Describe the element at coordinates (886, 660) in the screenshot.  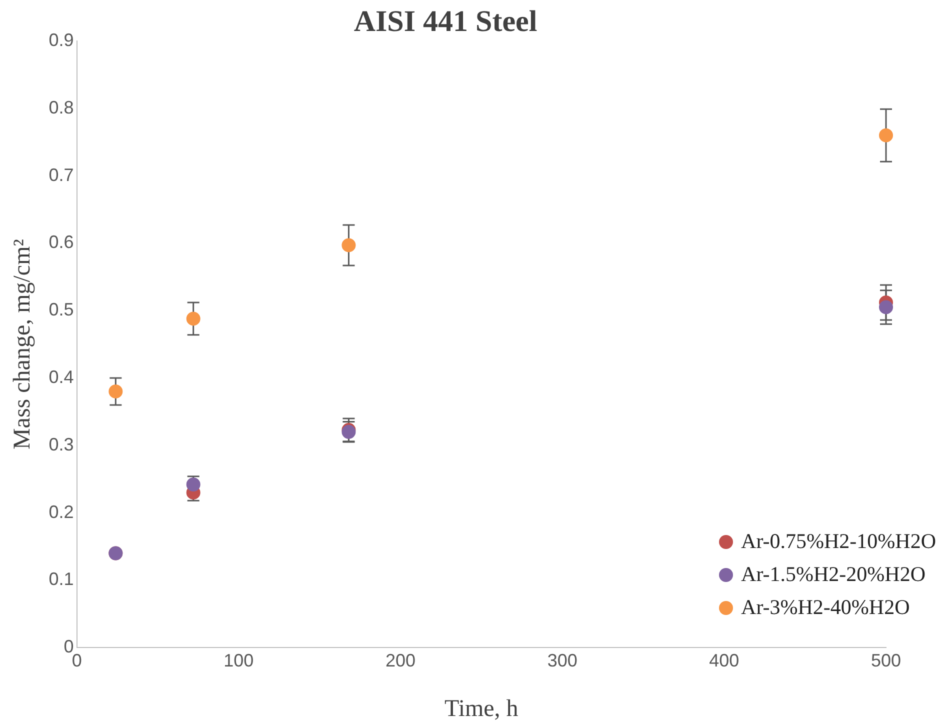
I see `x-tick-label: 500` at that location.